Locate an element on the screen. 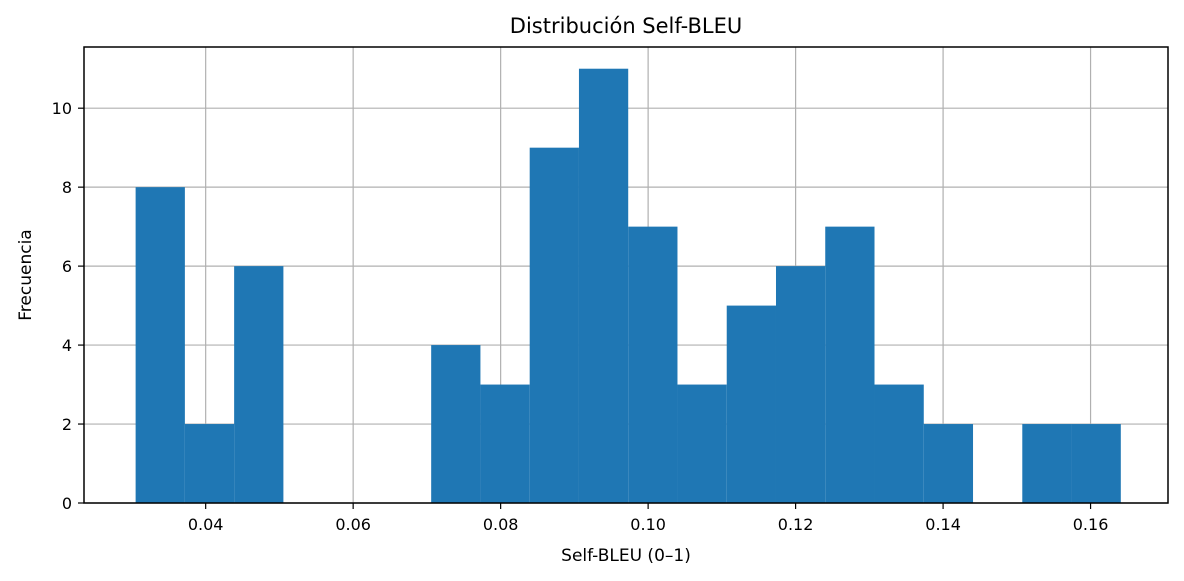 This screenshot has height=581, width=1184. x-tick-label: 0.10 is located at coordinates (648, 524).